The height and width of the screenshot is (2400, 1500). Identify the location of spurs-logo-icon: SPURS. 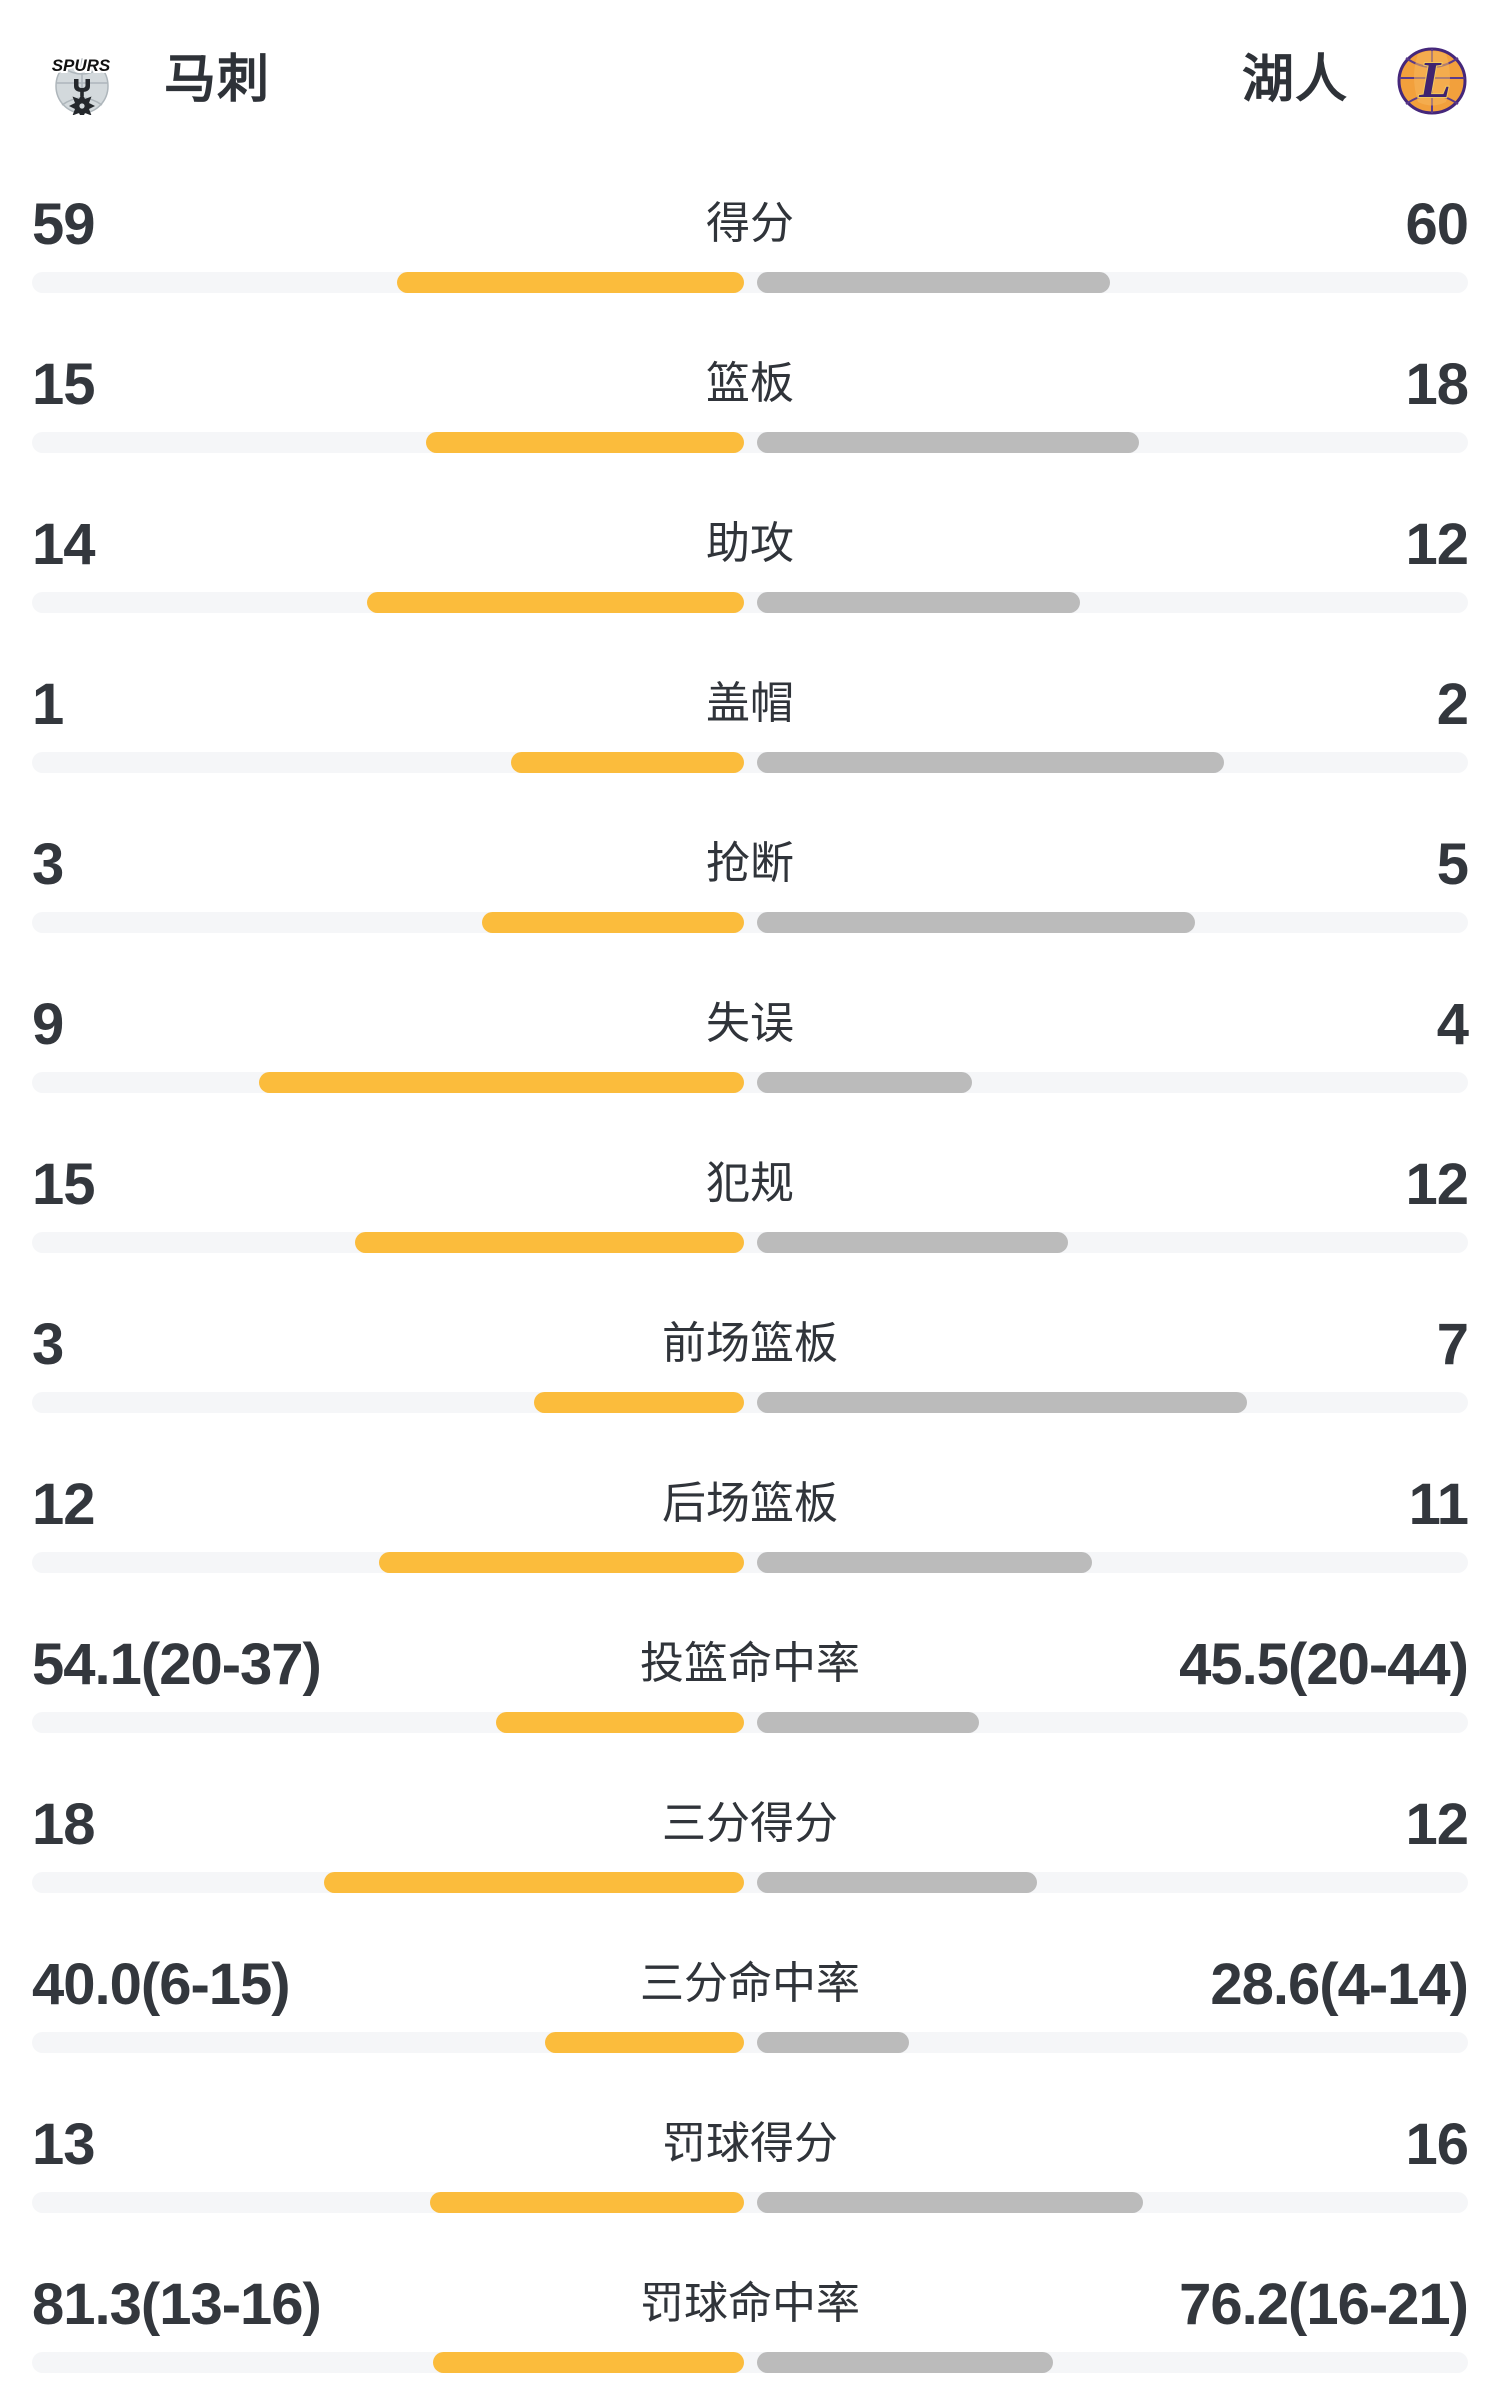
(81, 82).